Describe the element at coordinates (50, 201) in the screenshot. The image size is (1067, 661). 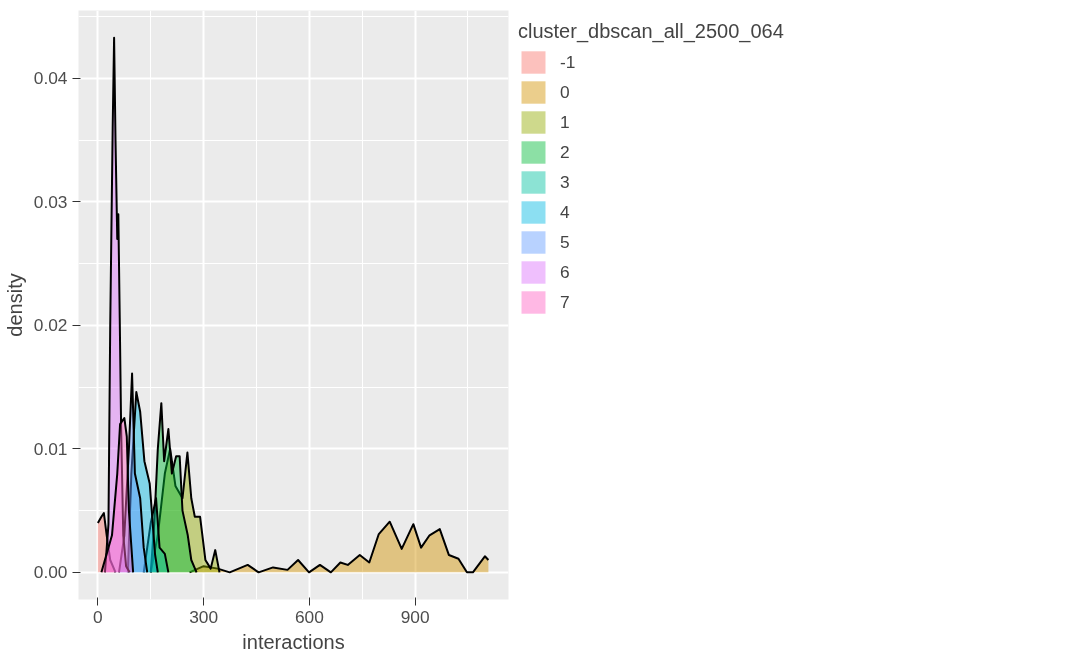
I see `y-tick-label: 0.03` at that location.